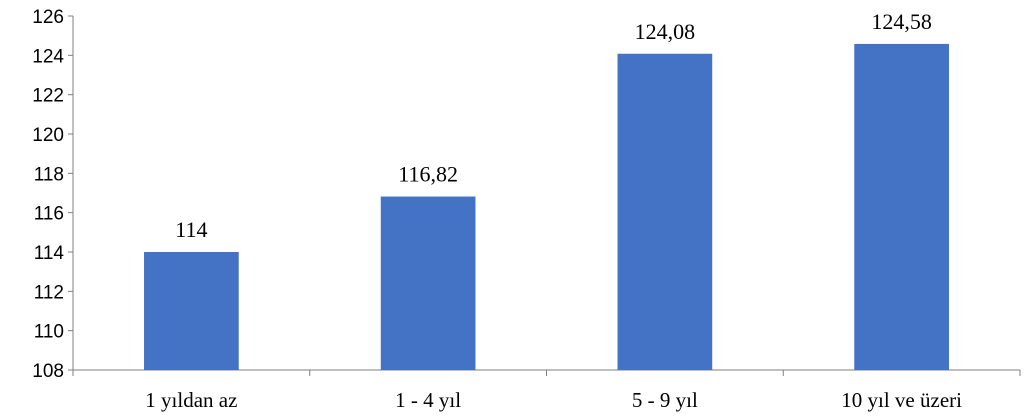 Image resolution: width=1024 pixels, height=419 pixels. I want to click on y-tick-label: 126, so click(48, 17).